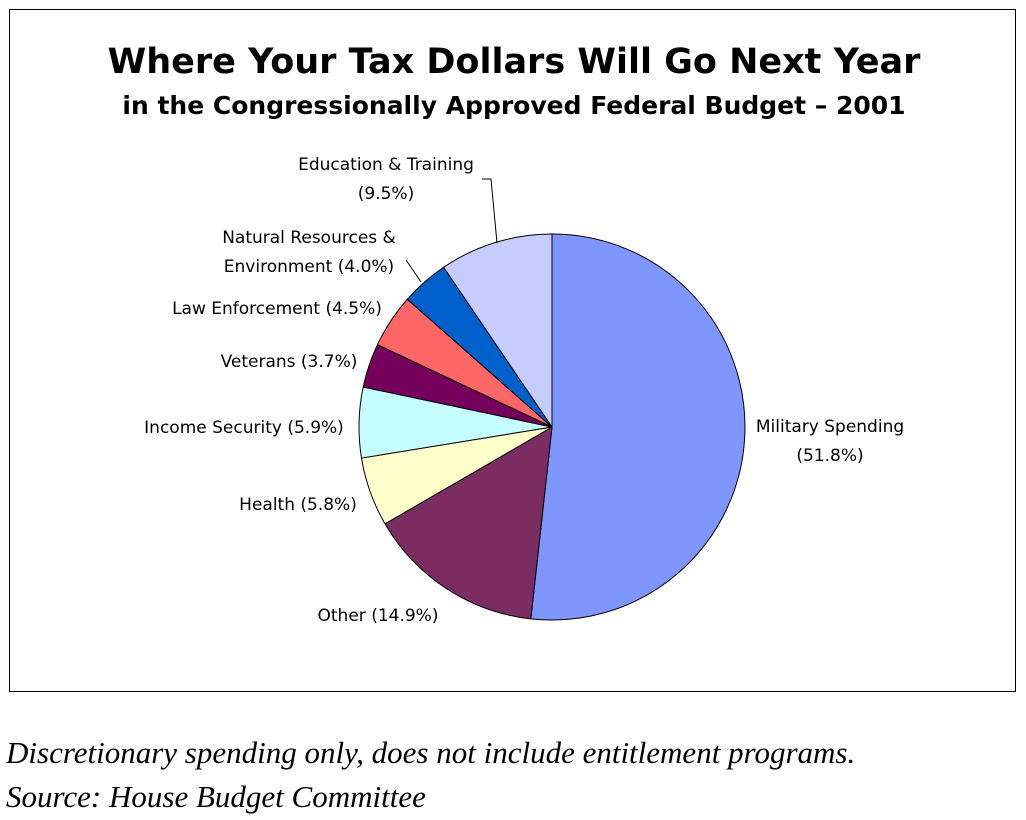 This screenshot has height=820, width=1026. I want to click on slice-label-2-line-0: Health (5.8%), so click(298, 505).